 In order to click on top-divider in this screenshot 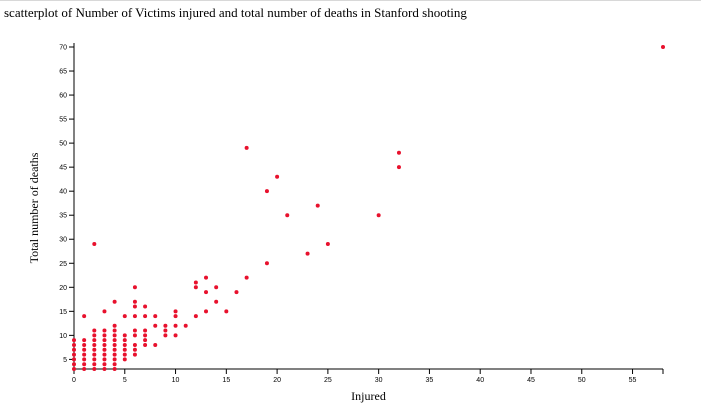, I will do `click(350, 0)`.